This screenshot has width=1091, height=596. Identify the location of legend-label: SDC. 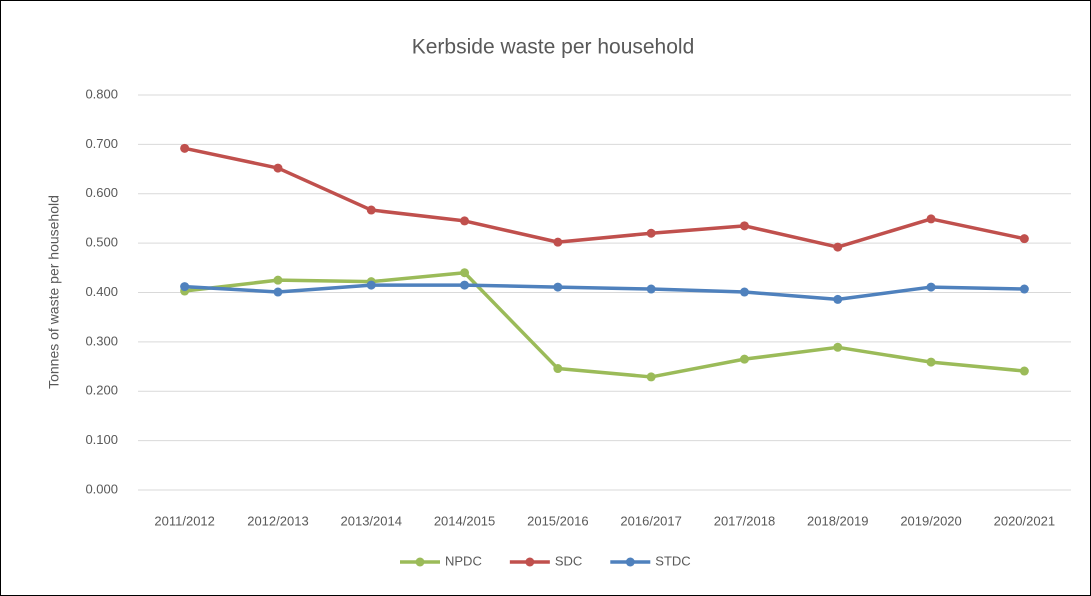
(568, 560).